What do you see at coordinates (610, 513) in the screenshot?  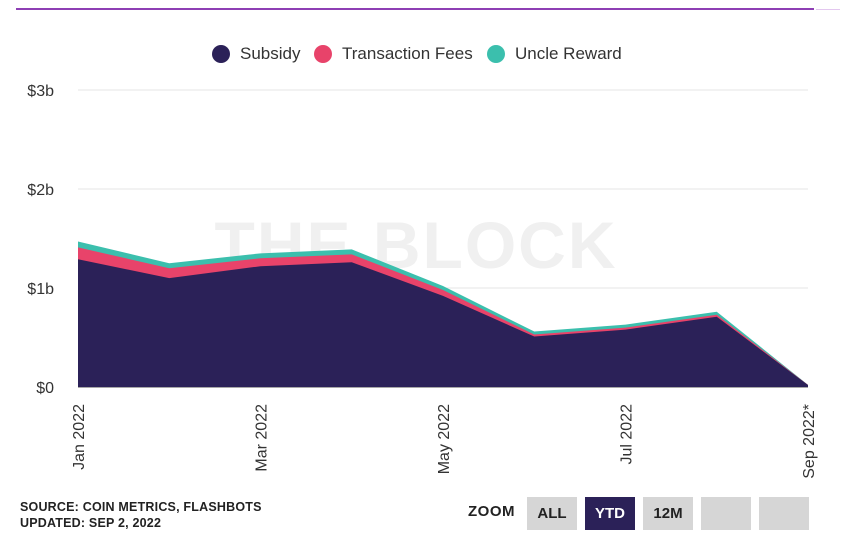 I see `zoom-ytd-button: YTD` at bounding box center [610, 513].